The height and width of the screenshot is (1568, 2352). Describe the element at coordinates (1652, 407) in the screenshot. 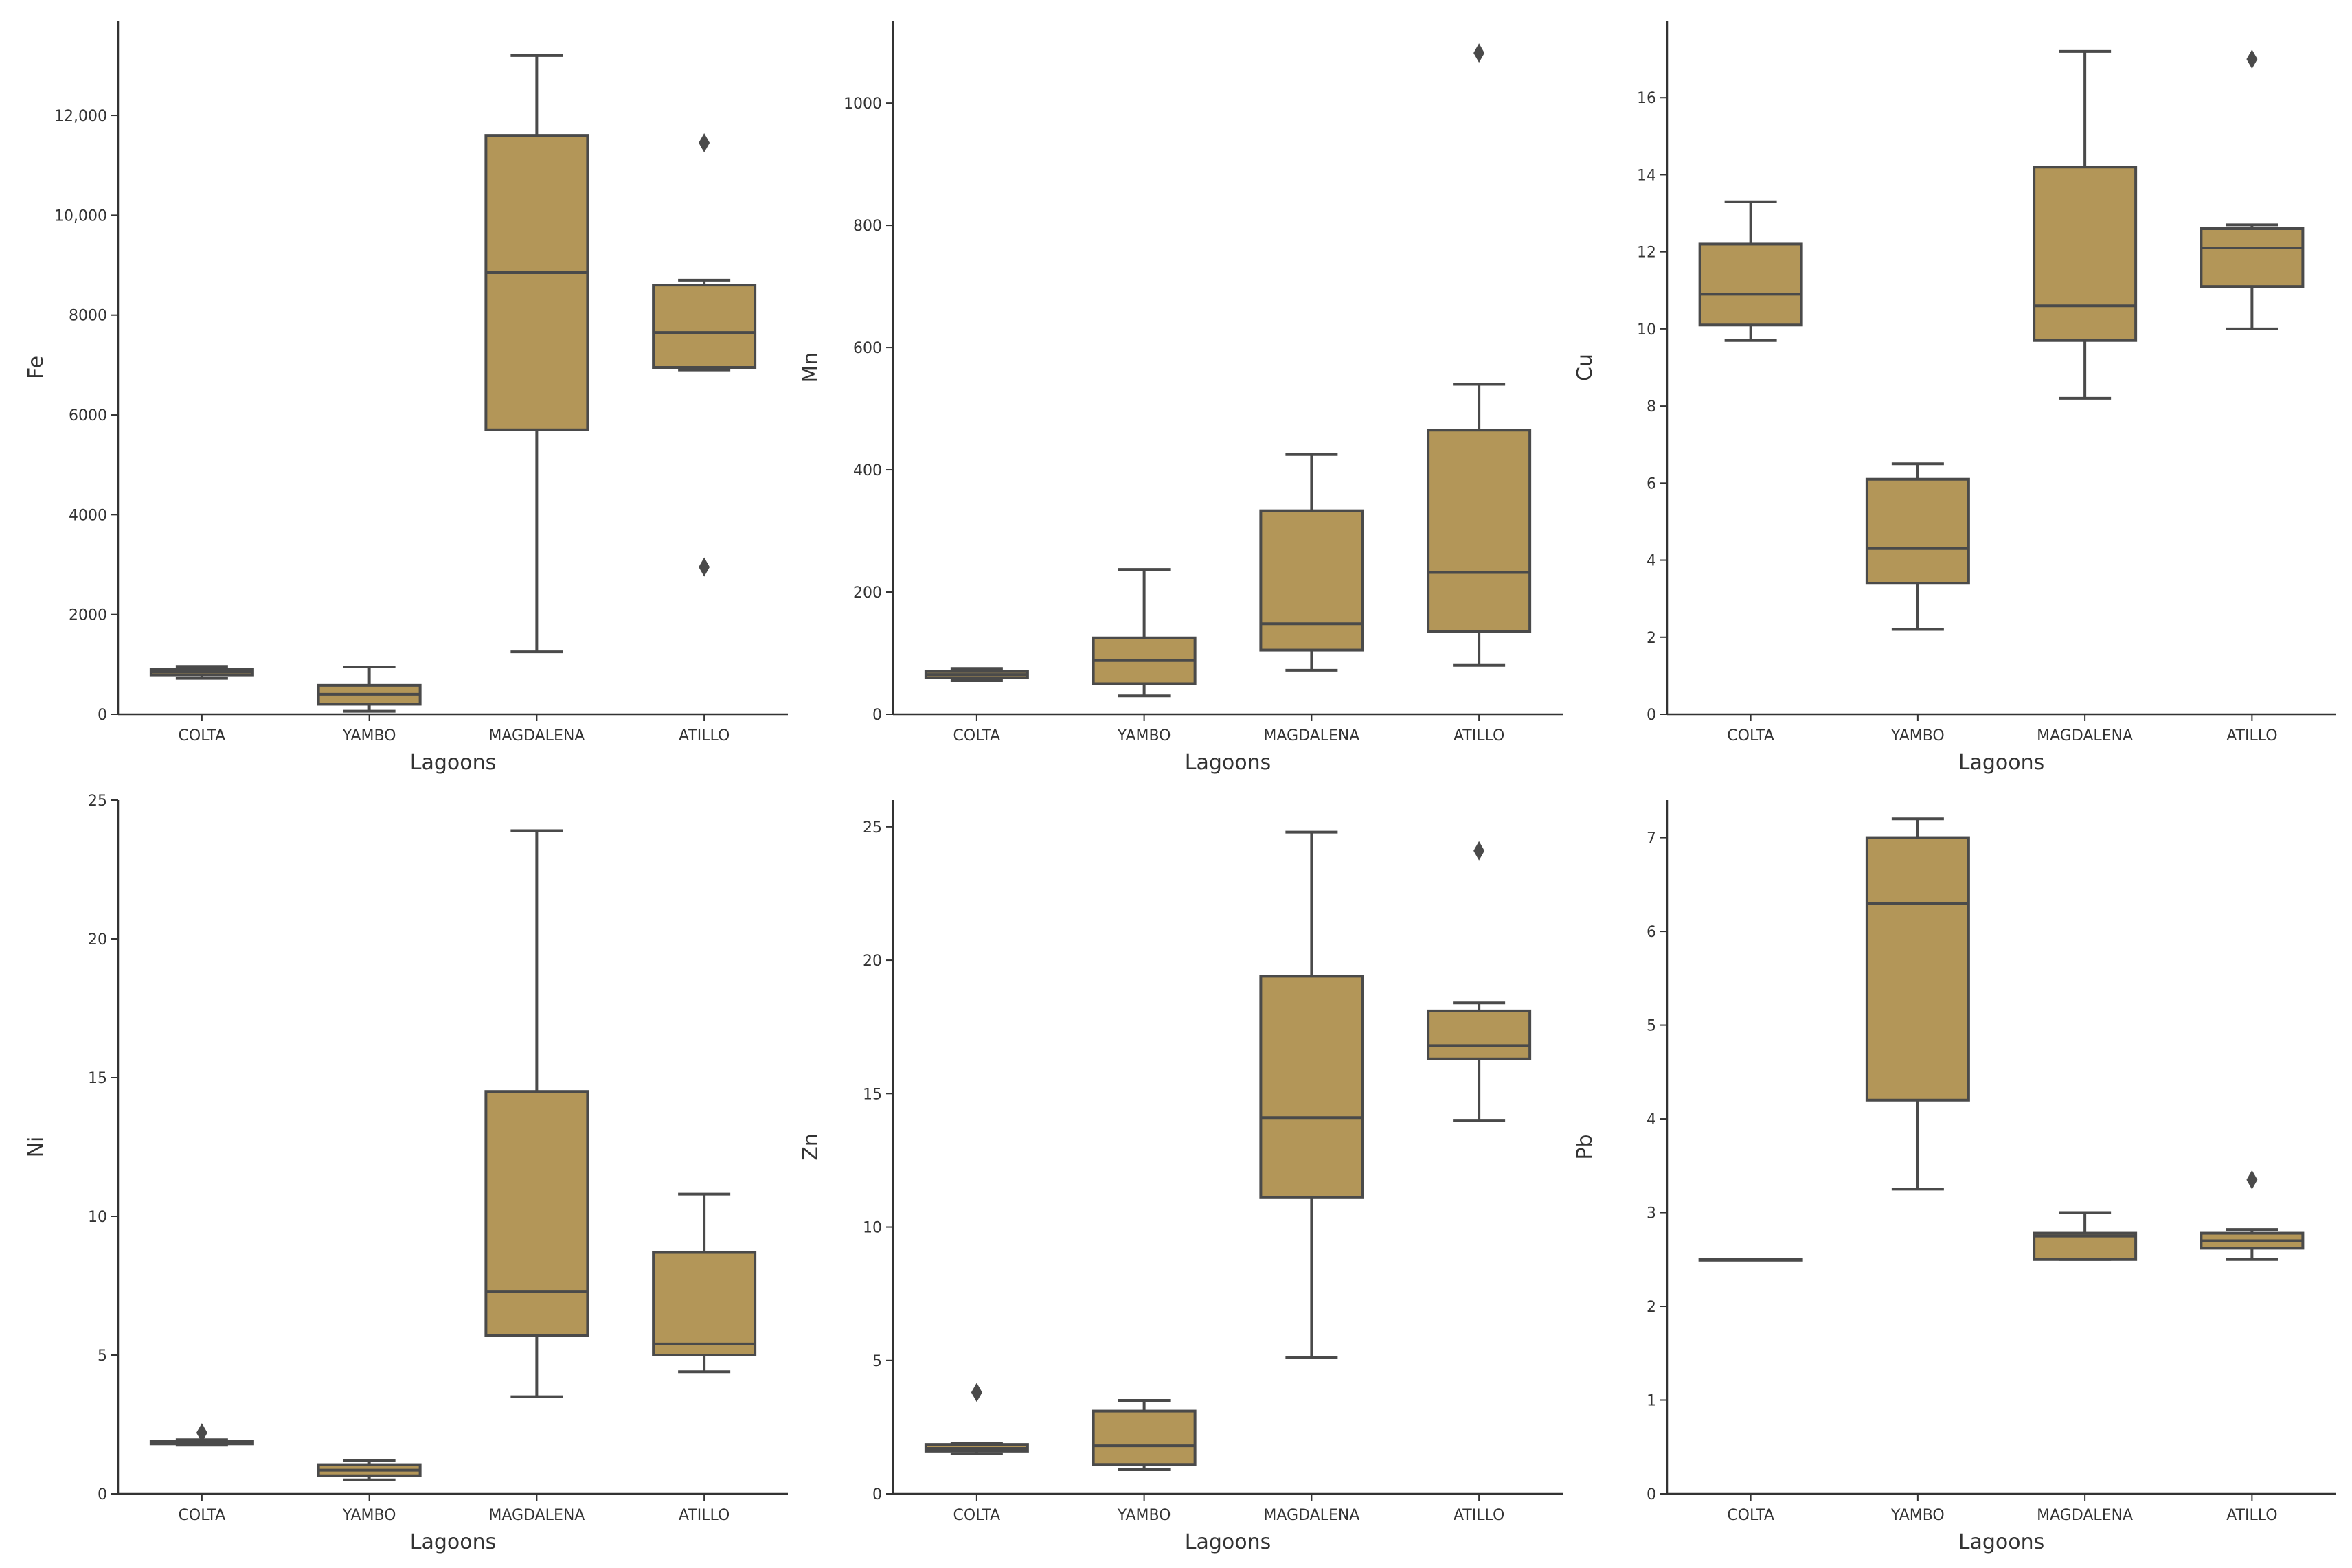

I see `y-tick-label: 8` at that location.